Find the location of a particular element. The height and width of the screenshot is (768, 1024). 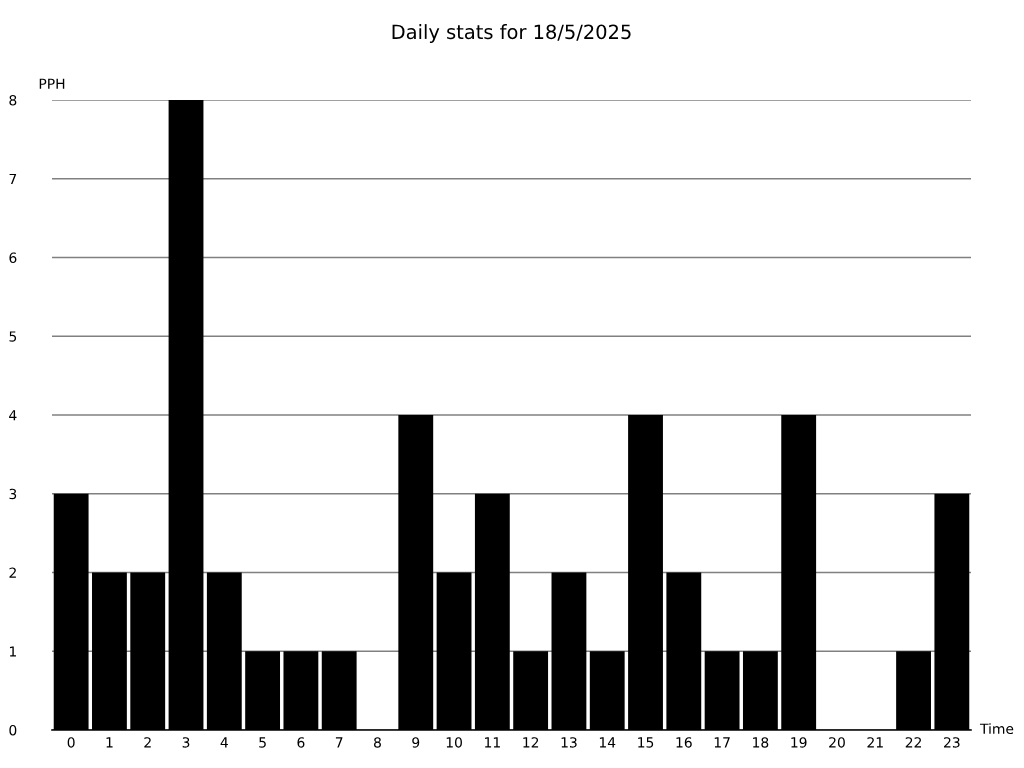

x-tick-label: 16 is located at coordinates (684, 742).